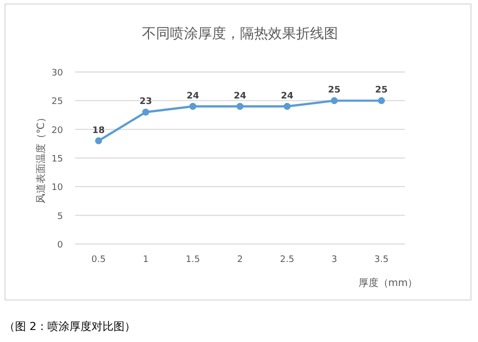 The image size is (478, 342). Describe the element at coordinates (240, 34) in the screenshot. I see `chart-title: 不同喷涂厚度，隔热效果折线图` at that location.